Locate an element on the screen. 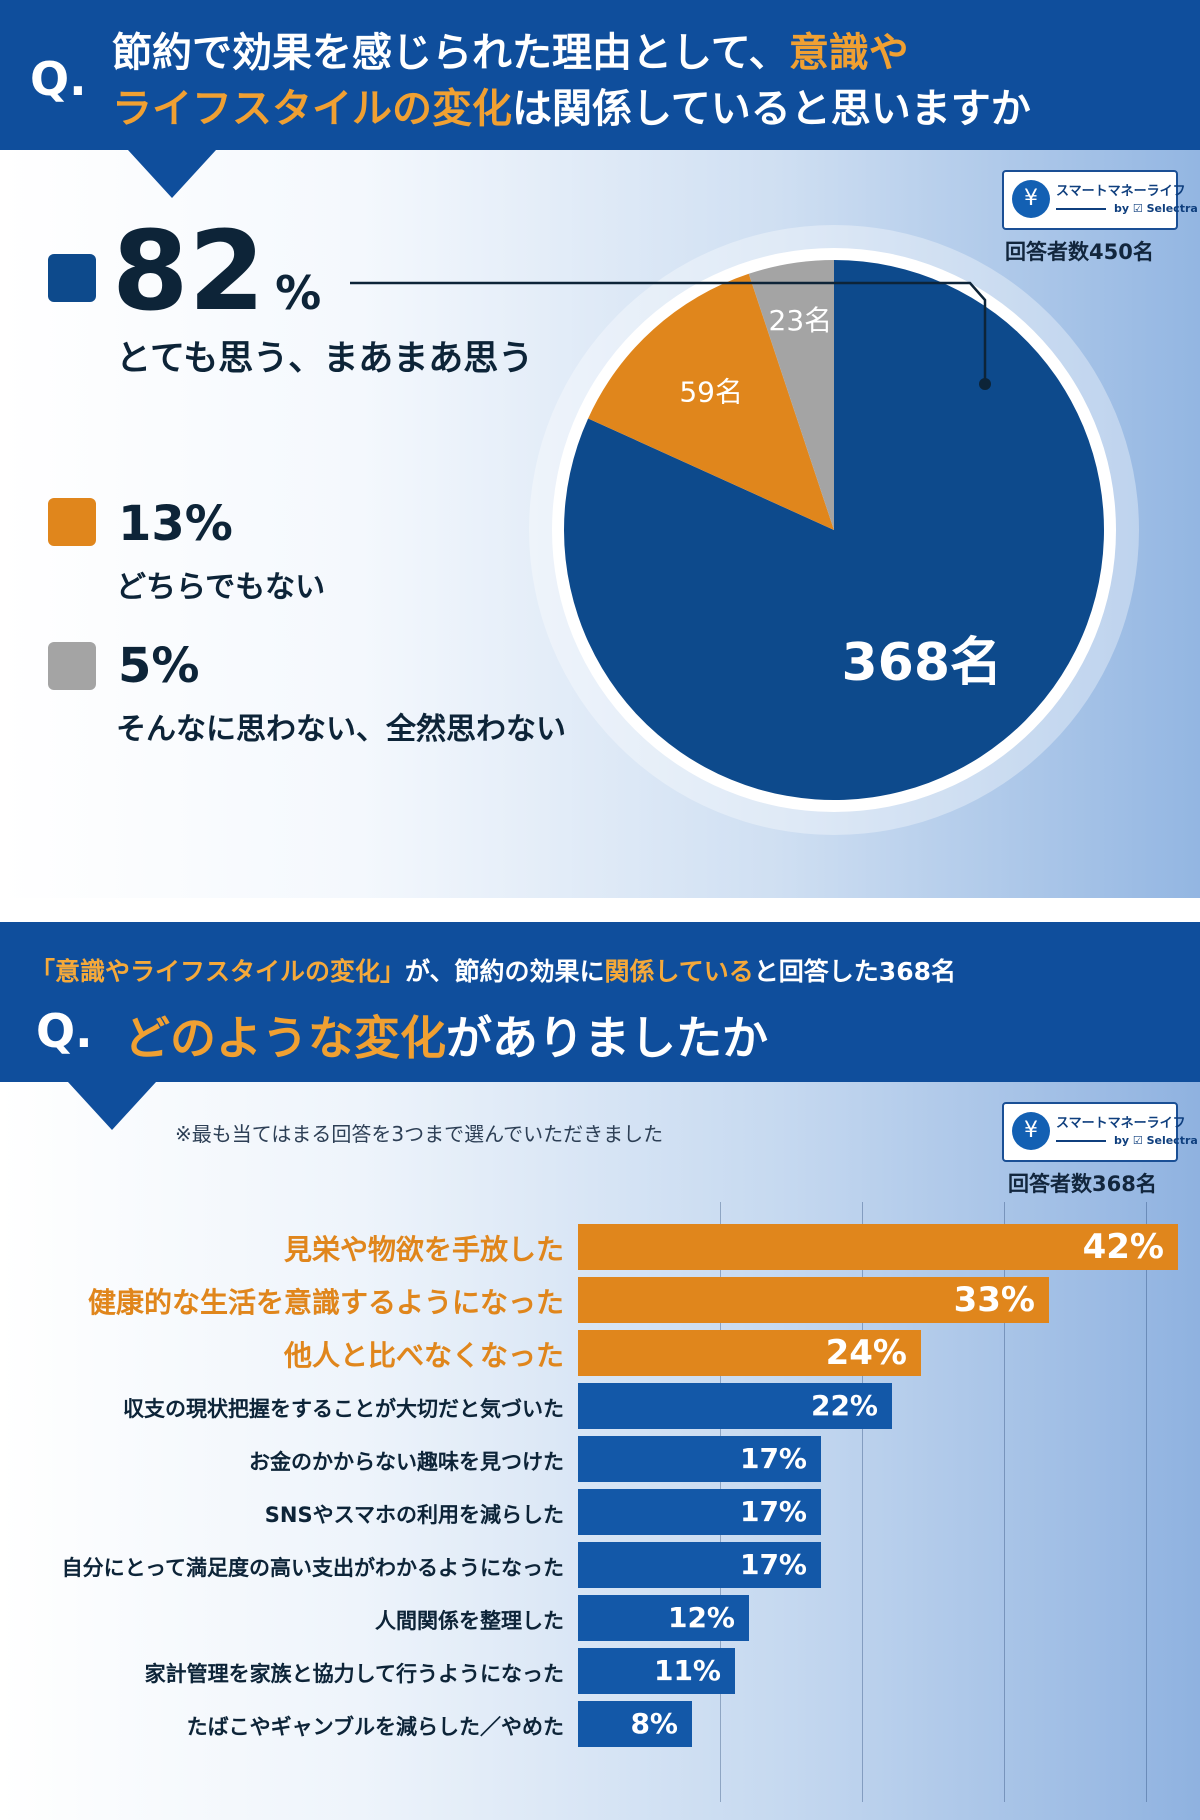  bar-category-label: お金のかからない趣味を見つけた is located at coordinates (406, 1462).